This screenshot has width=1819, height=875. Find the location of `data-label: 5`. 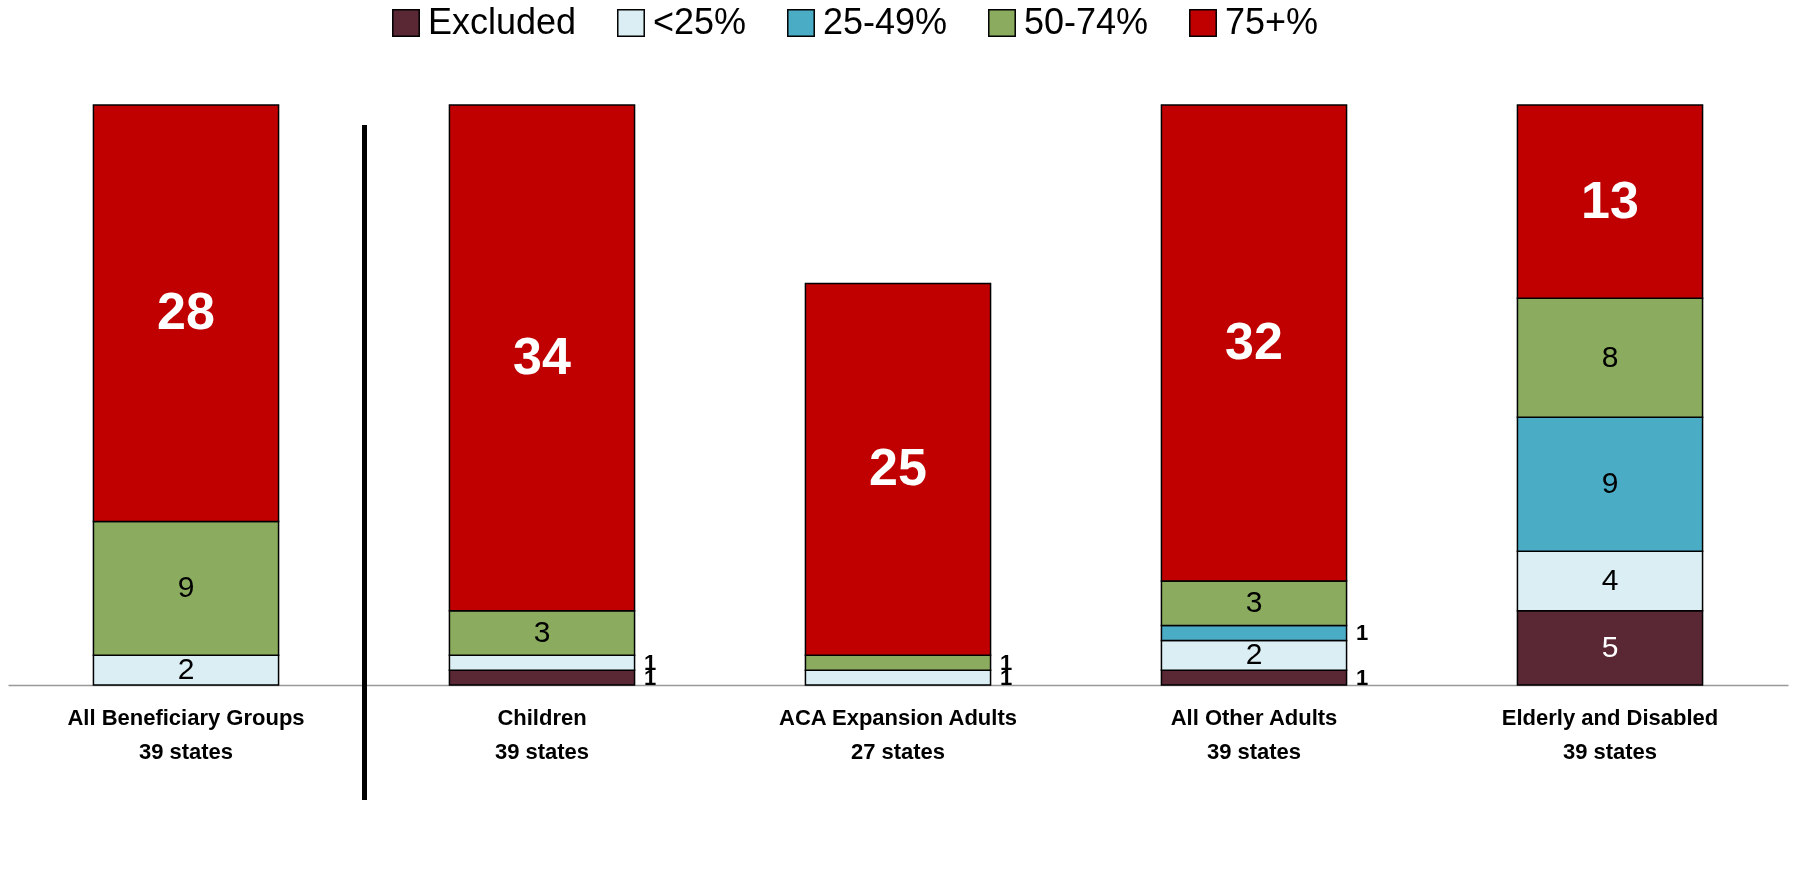

data-label: 5 is located at coordinates (1610, 646).